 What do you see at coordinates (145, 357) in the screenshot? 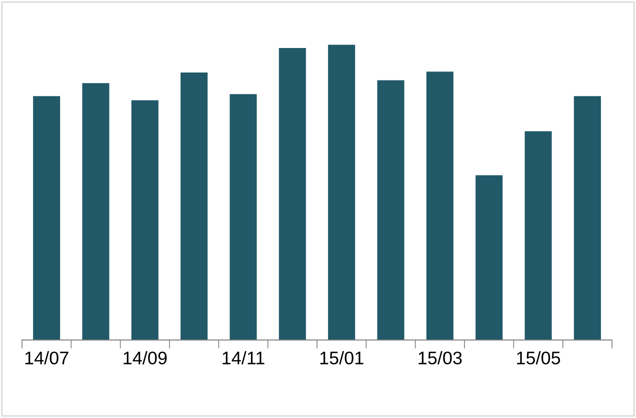
I see `x-tick-label: 14/09` at bounding box center [145, 357].